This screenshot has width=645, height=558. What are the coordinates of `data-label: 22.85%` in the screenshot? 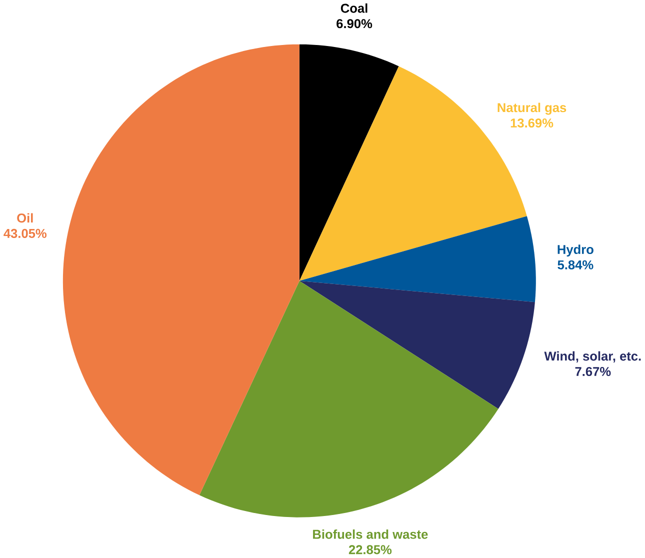 It's located at (370, 549).